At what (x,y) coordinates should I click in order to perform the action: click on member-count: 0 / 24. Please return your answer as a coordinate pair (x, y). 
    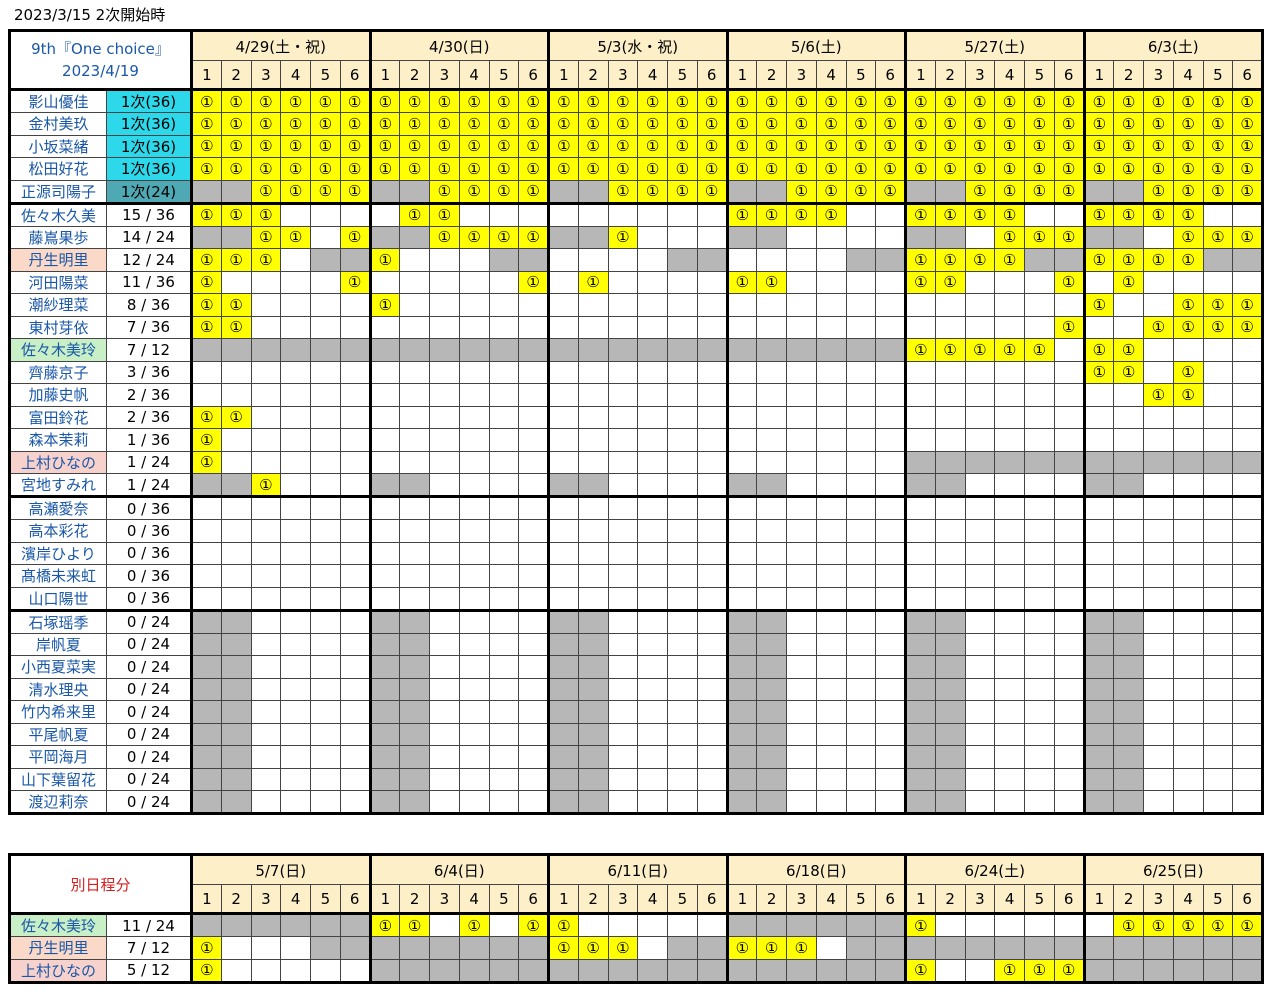
    Looking at the image, I should click on (149, 802).